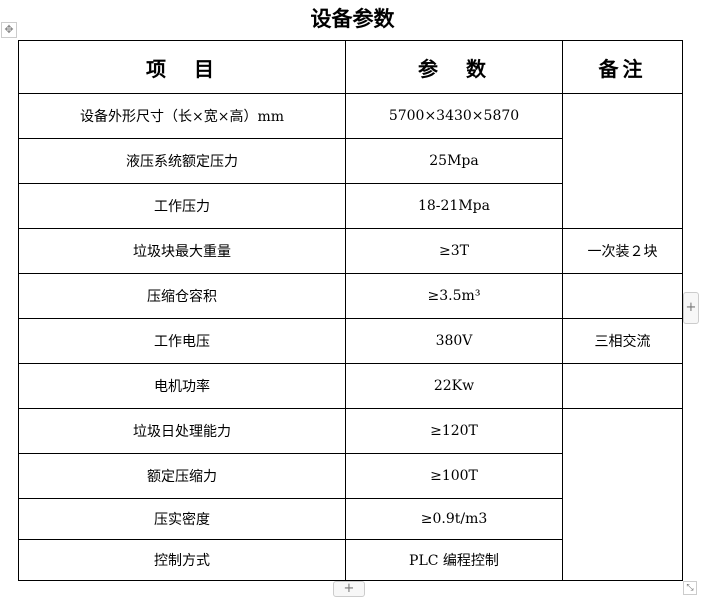 This screenshot has width=705, height=597. What do you see at coordinates (454, 67) in the screenshot?
I see `header-param: 参 数` at bounding box center [454, 67].